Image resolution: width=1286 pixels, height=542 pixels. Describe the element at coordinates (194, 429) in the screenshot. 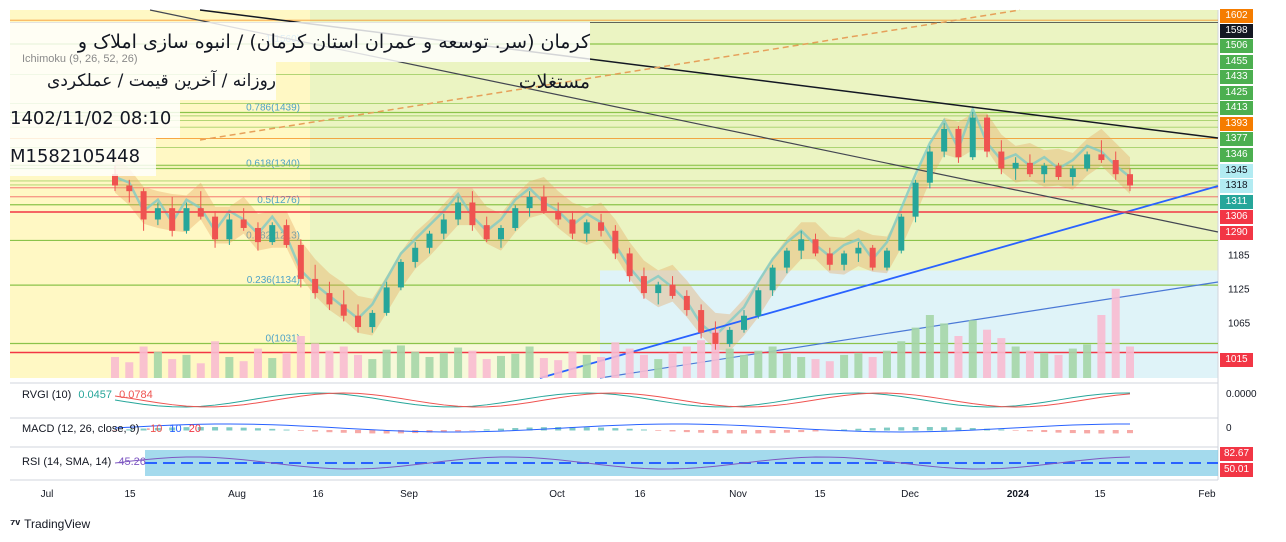

I see `macd-value-3: 20` at that location.